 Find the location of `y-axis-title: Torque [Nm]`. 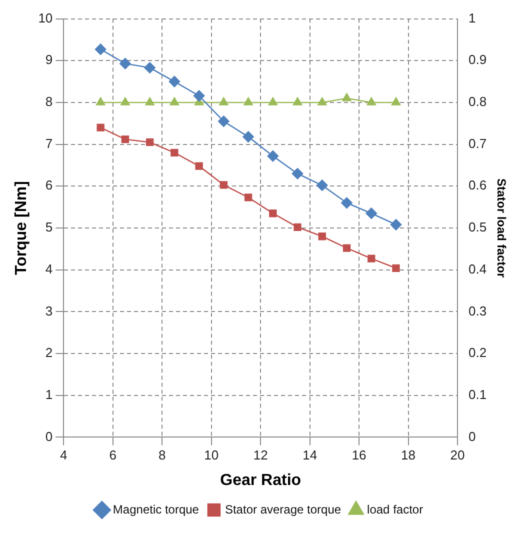

y-axis-title: Torque [Nm] is located at coordinates (21, 228).